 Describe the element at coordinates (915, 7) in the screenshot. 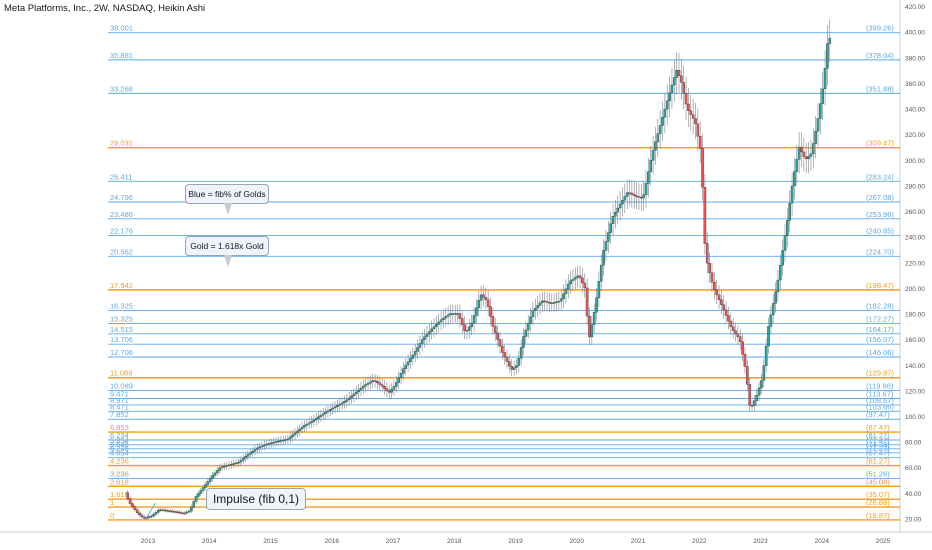

I see `y-tick-label: 420.00` at that location.